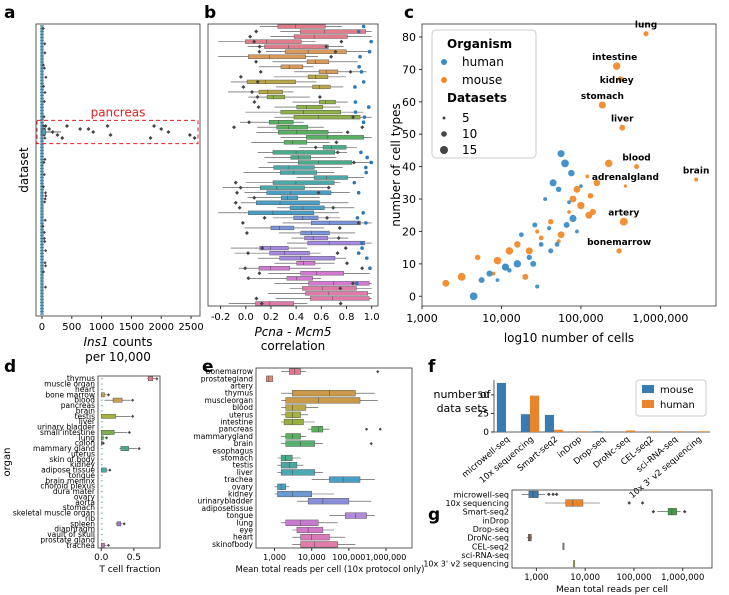  Describe the element at coordinates (479, 44) in the screenshot. I see `legend-title-organism: Organism` at that location.